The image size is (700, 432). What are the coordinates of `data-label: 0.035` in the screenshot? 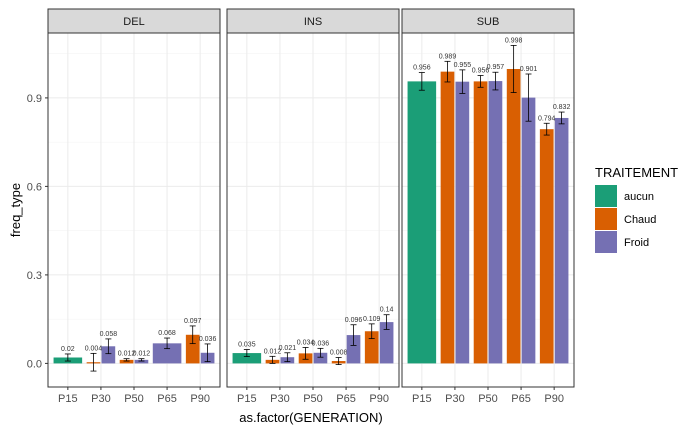 It's located at (247, 345).